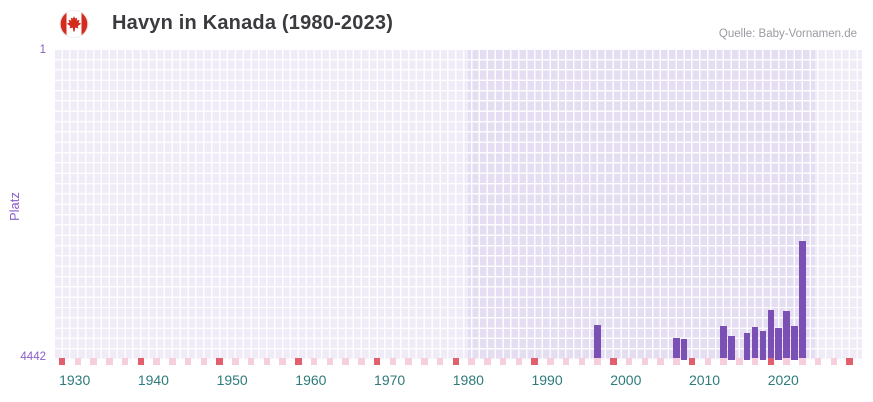 The height and width of the screenshot is (402, 873). I want to click on canada-flag-icon, so click(74, 24).